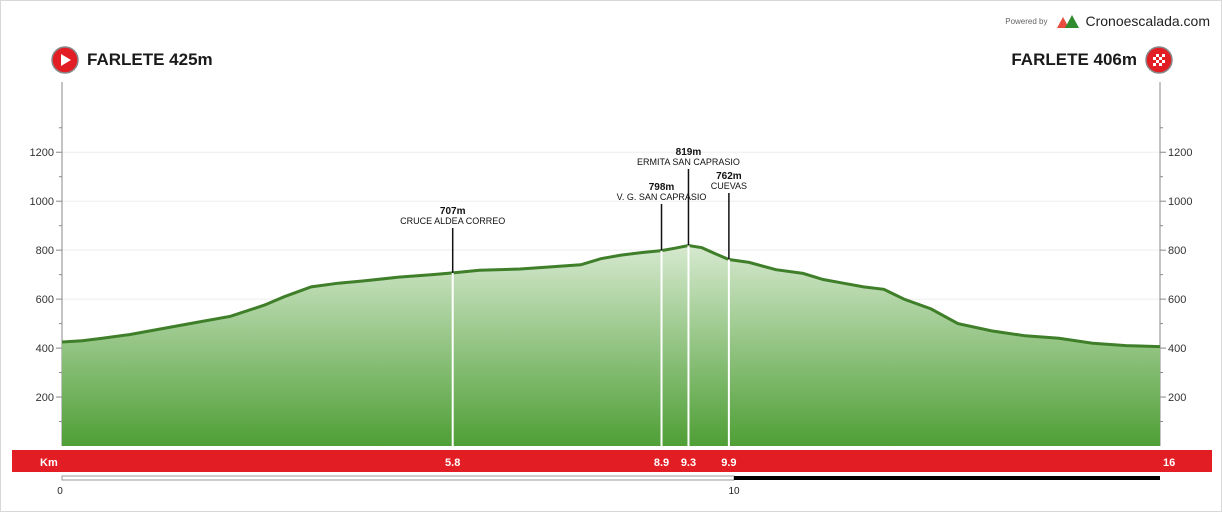 The width and height of the screenshot is (1222, 512). What do you see at coordinates (947, 478) in the screenshot?
I see `scale-bar-black` at bounding box center [947, 478].